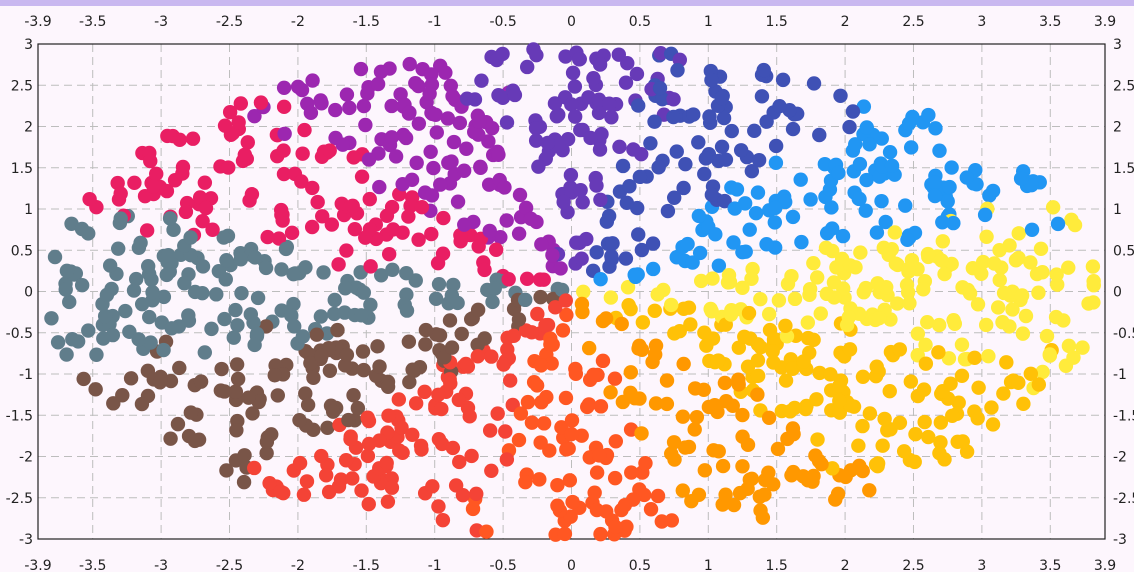  Describe the element at coordinates (777, 22) in the screenshot. I see `x-tick-label-top: 1.5` at that location.